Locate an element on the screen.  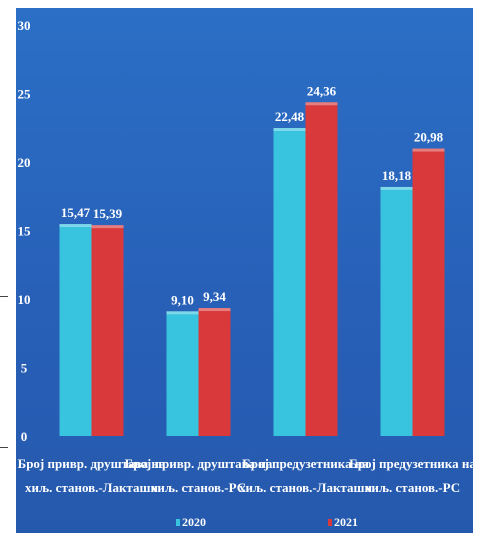
y-tick-label-10: 10 is located at coordinates (24, 299).